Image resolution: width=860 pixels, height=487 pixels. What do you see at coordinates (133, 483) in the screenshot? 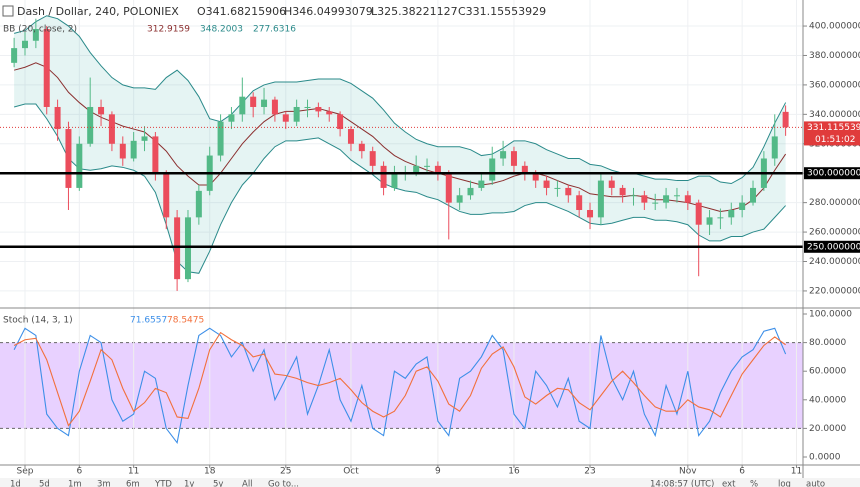
I see `range-button: 6m` at bounding box center [133, 483].